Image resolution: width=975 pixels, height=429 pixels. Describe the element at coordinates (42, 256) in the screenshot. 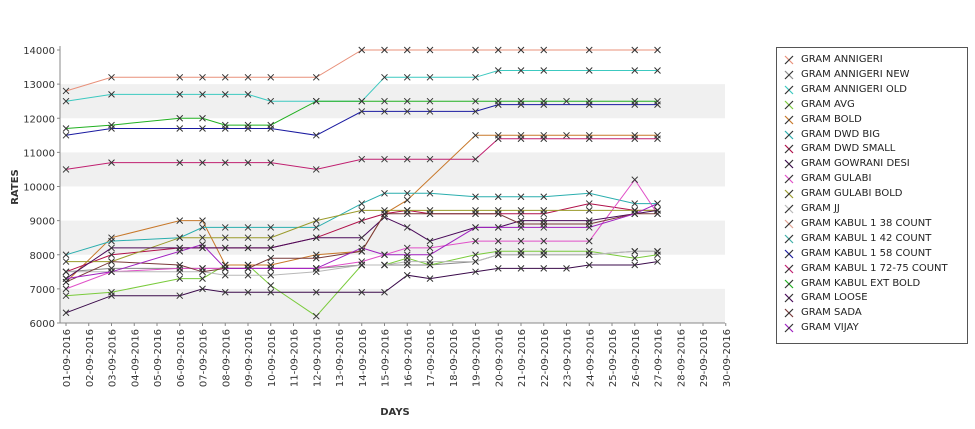

I see `y-tick-label: 8000` at that location.